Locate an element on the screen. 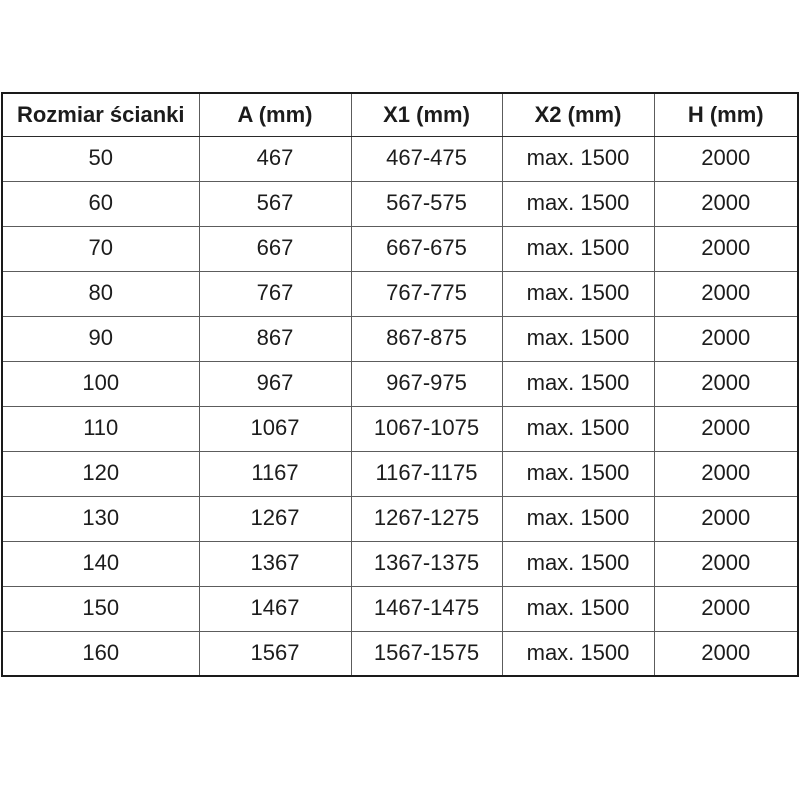  table-cell: 140 is located at coordinates (100, 563).